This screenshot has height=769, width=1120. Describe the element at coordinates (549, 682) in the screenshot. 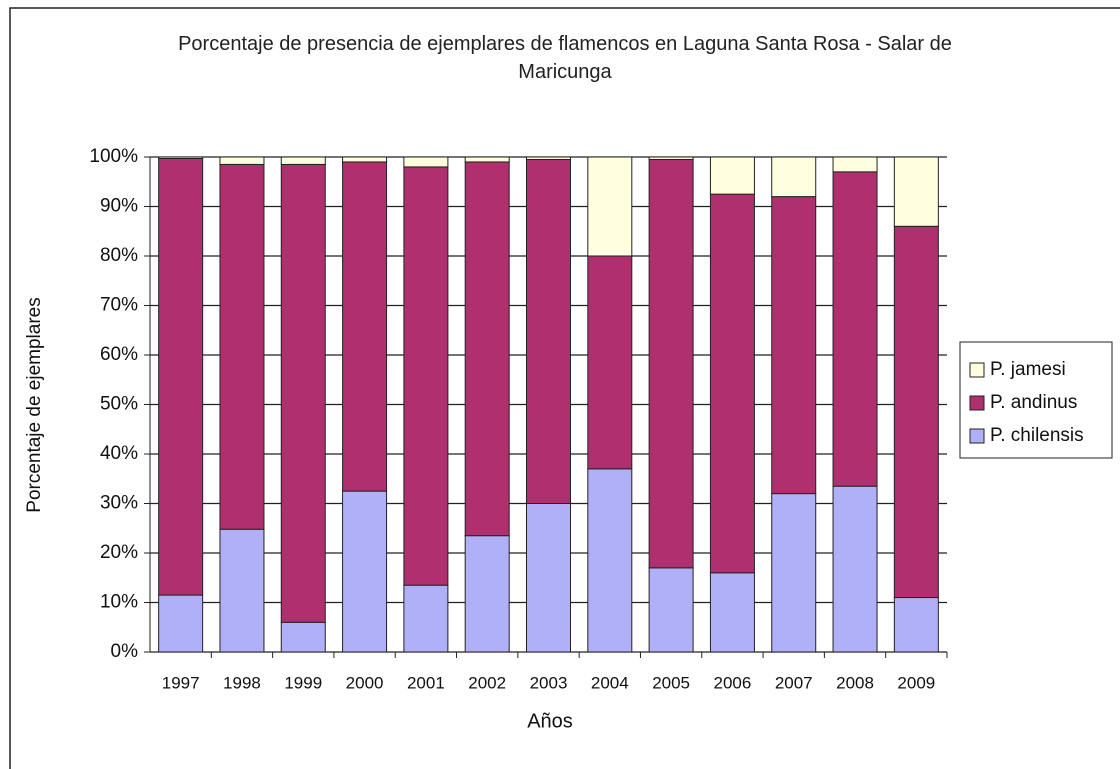

I see `x-tick-label: 2003` at that location.